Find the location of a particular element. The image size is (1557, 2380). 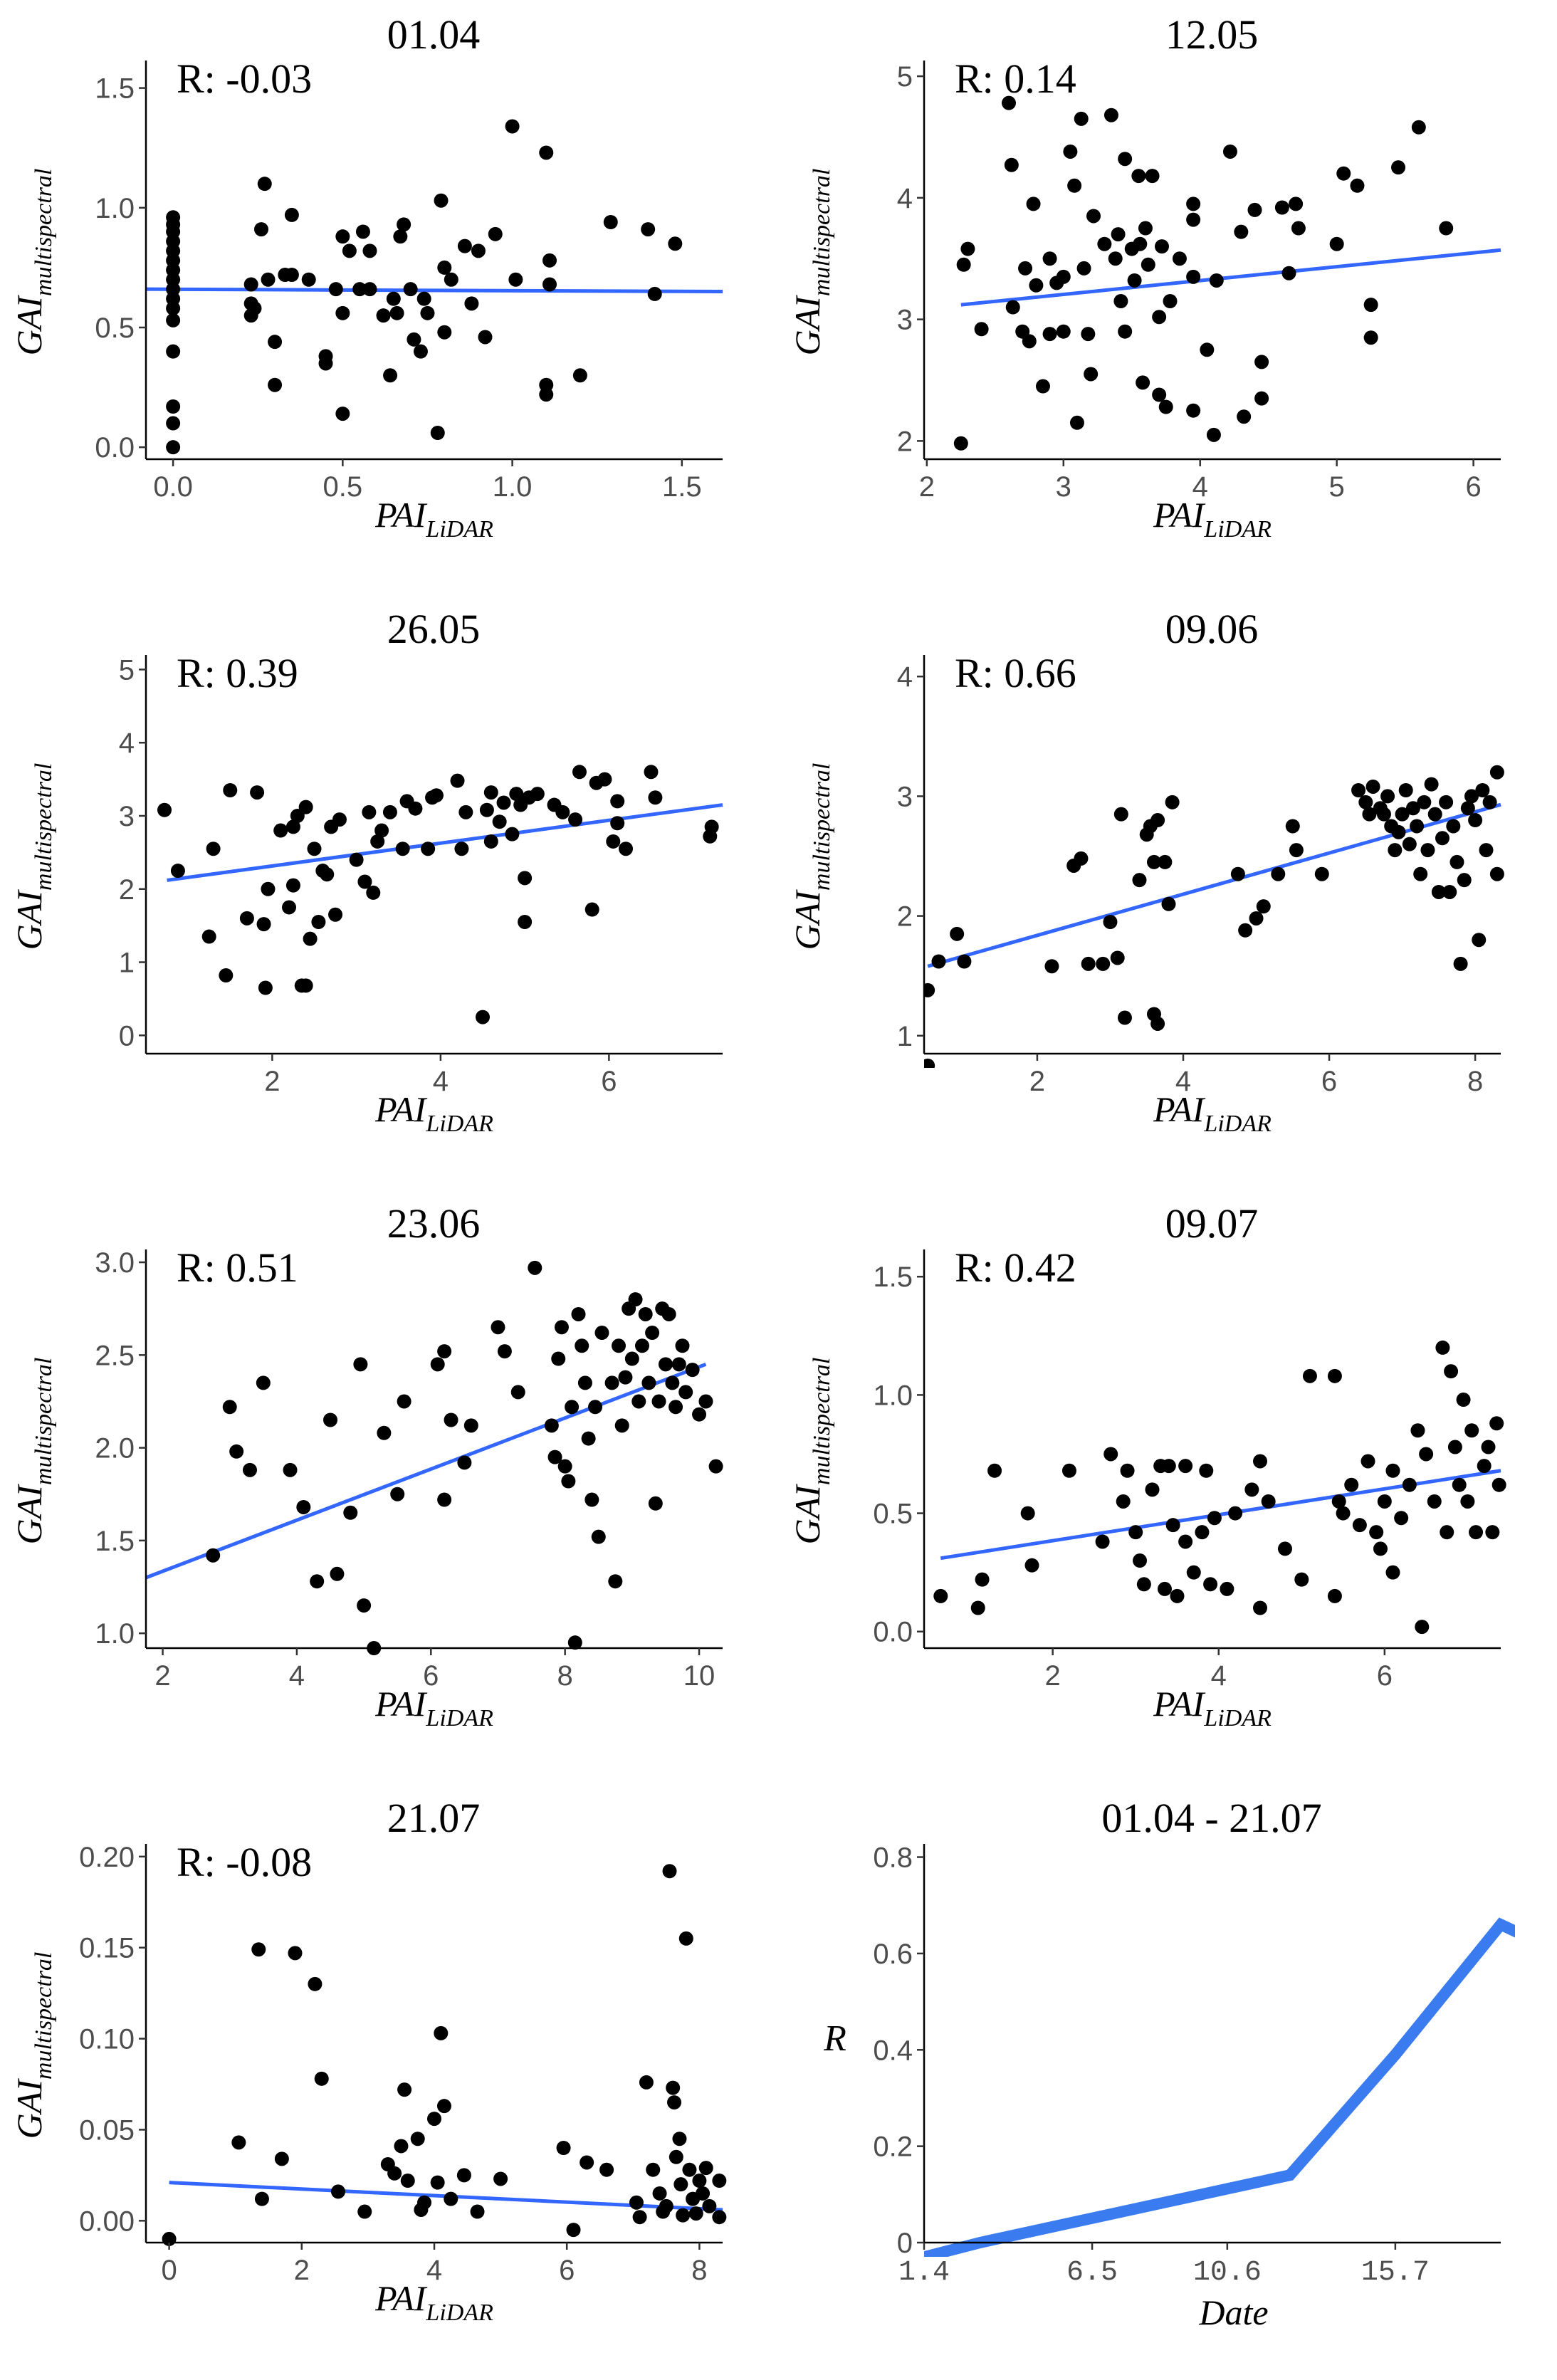

y-tick-label: 0.2 is located at coordinates (893, 2147).